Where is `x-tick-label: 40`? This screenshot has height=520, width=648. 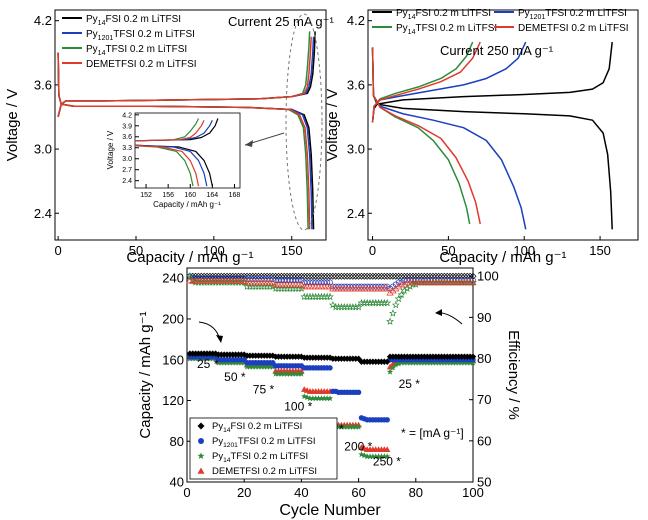 x-tick-label: 40 is located at coordinates (301, 492).